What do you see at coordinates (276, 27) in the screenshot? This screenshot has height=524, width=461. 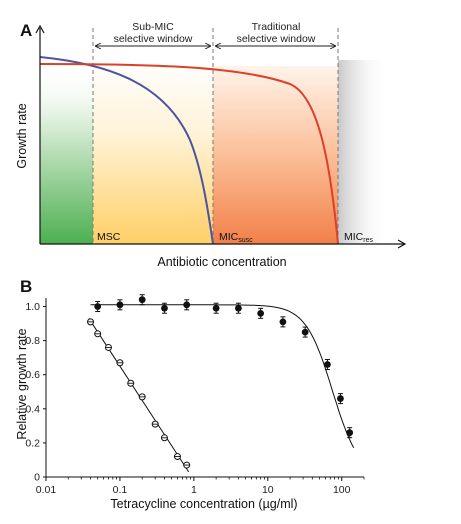 I see `traditional-window-label-1: Traditional` at bounding box center [276, 27].